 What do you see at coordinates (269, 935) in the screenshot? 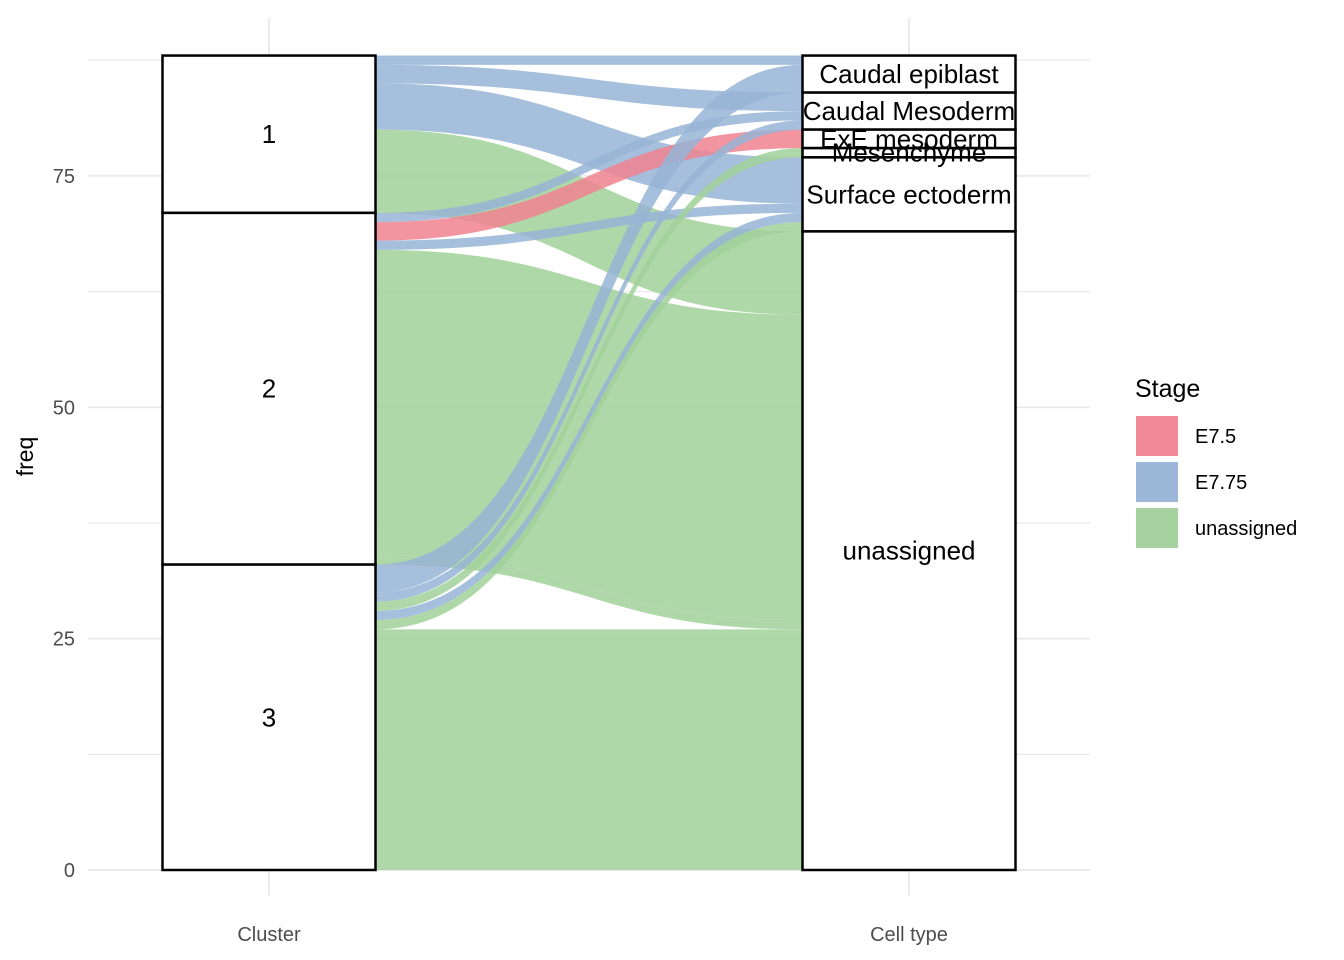
I see `x-tick-label: Cluster` at bounding box center [269, 935].